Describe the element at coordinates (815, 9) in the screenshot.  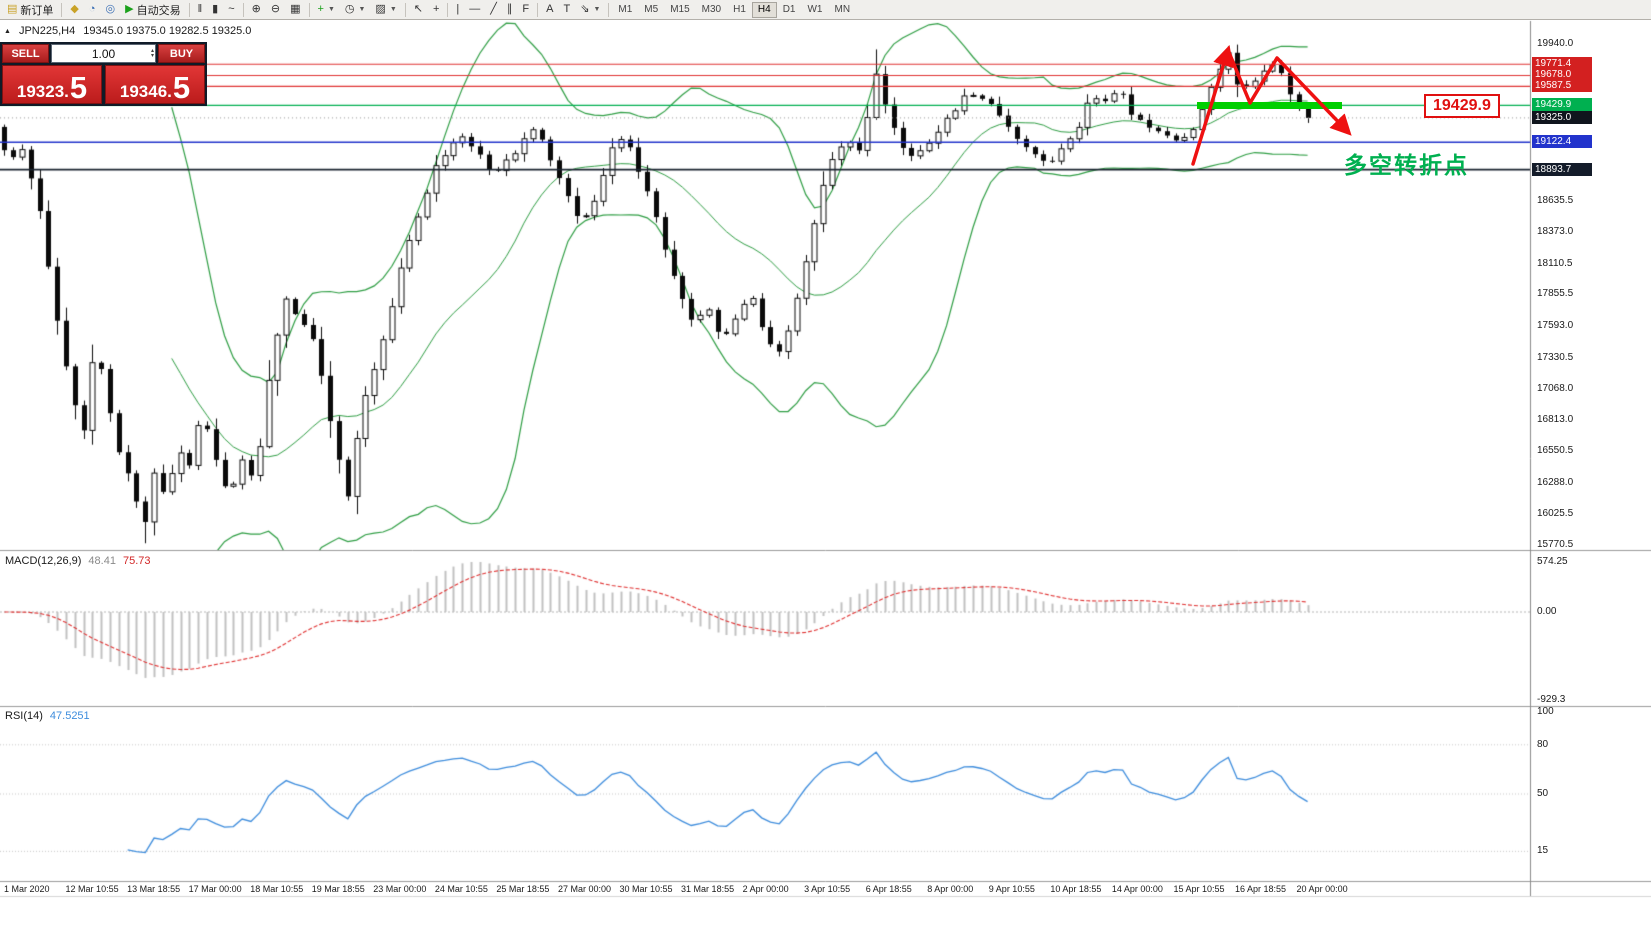
I see `timeframe-button-w1: W1` at that location.